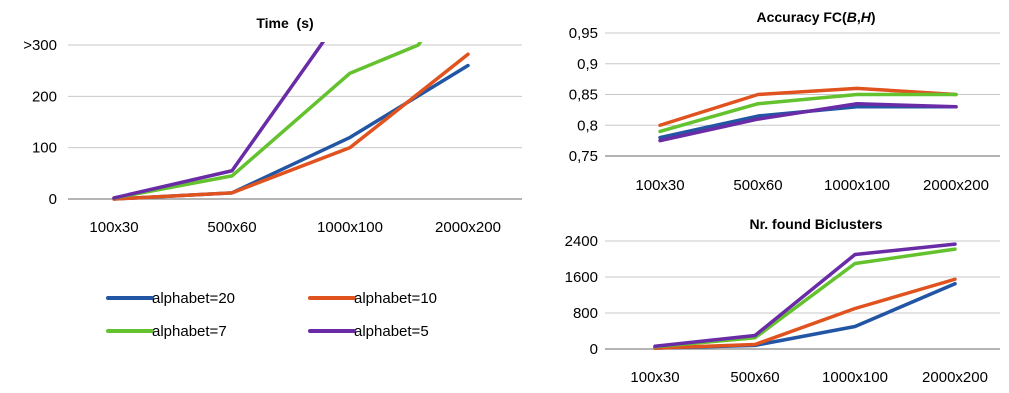 The height and width of the screenshot is (393, 1009). Describe the element at coordinates (468, 227) in the screenshot. I see `time-x-tick-label: 2000x200` at that location.